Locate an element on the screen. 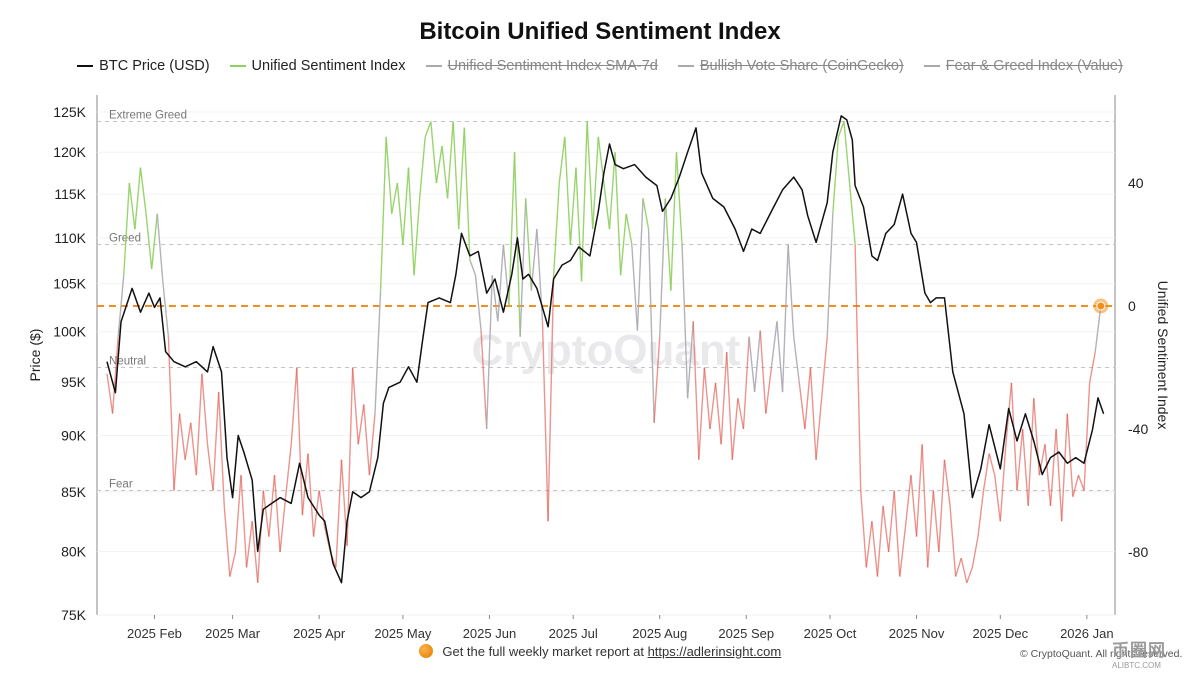 The height and width of the screenshot is (675, 1200). legend-item-4: Fear & Greed Index (Value) is located at coordinates (1023, 66).